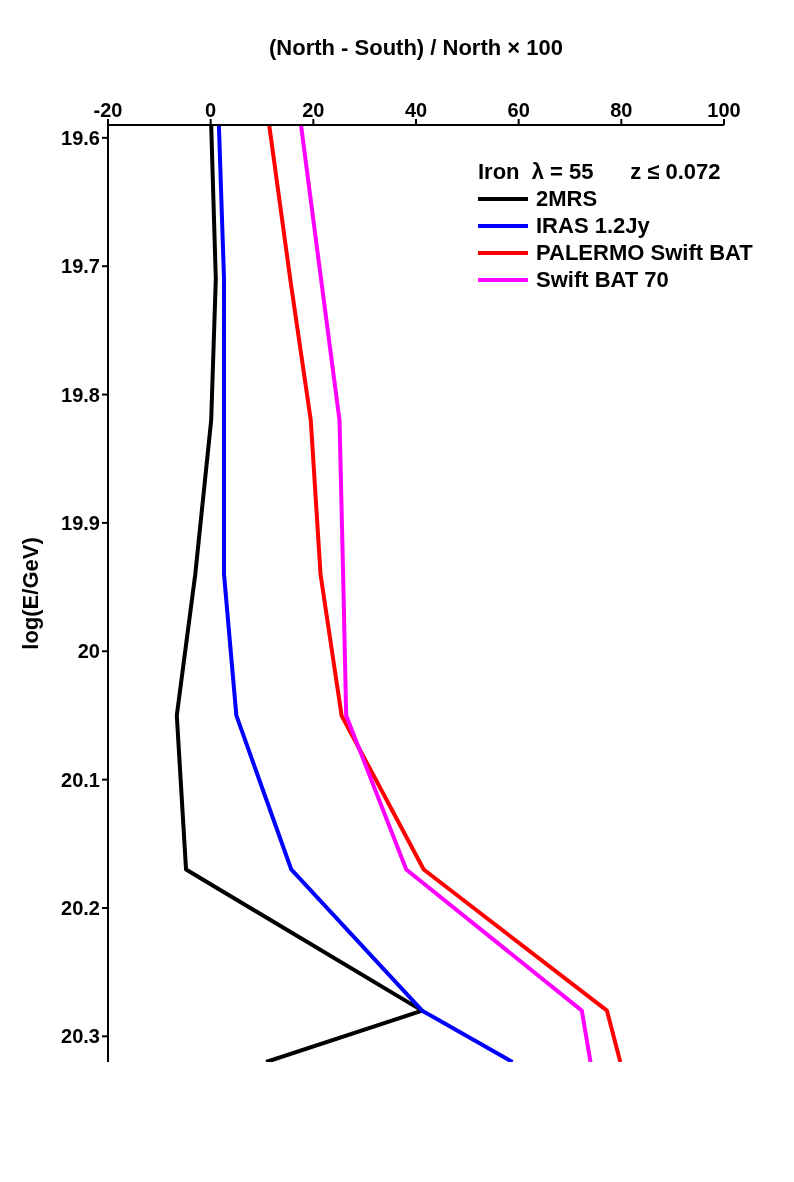  I want to click on y-tick-label: 19.9, so click(80, 523).